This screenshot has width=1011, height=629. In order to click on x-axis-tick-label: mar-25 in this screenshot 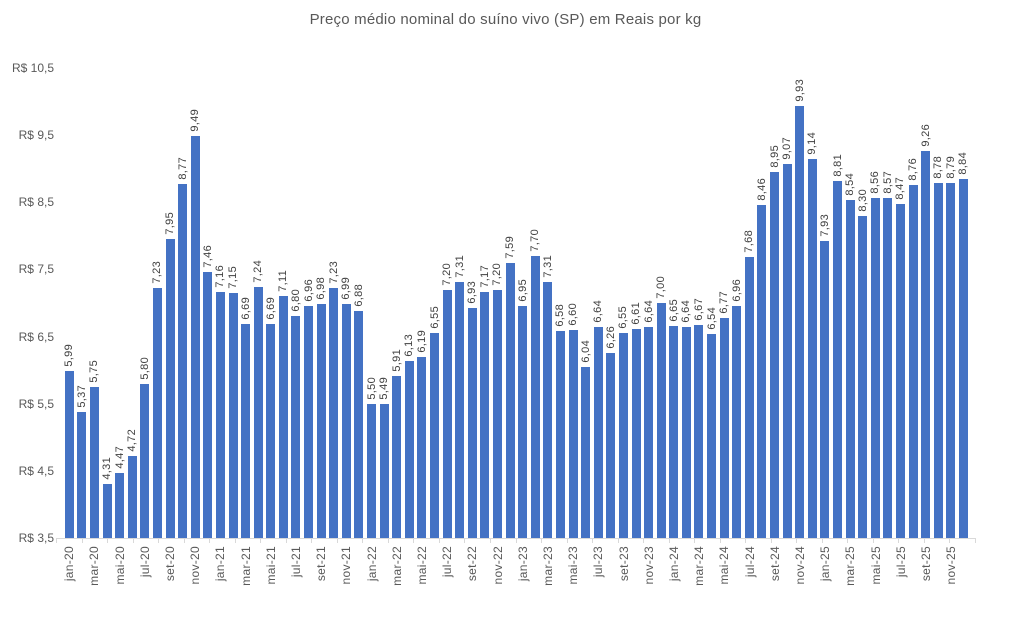, I will do `click(850, 566)`.